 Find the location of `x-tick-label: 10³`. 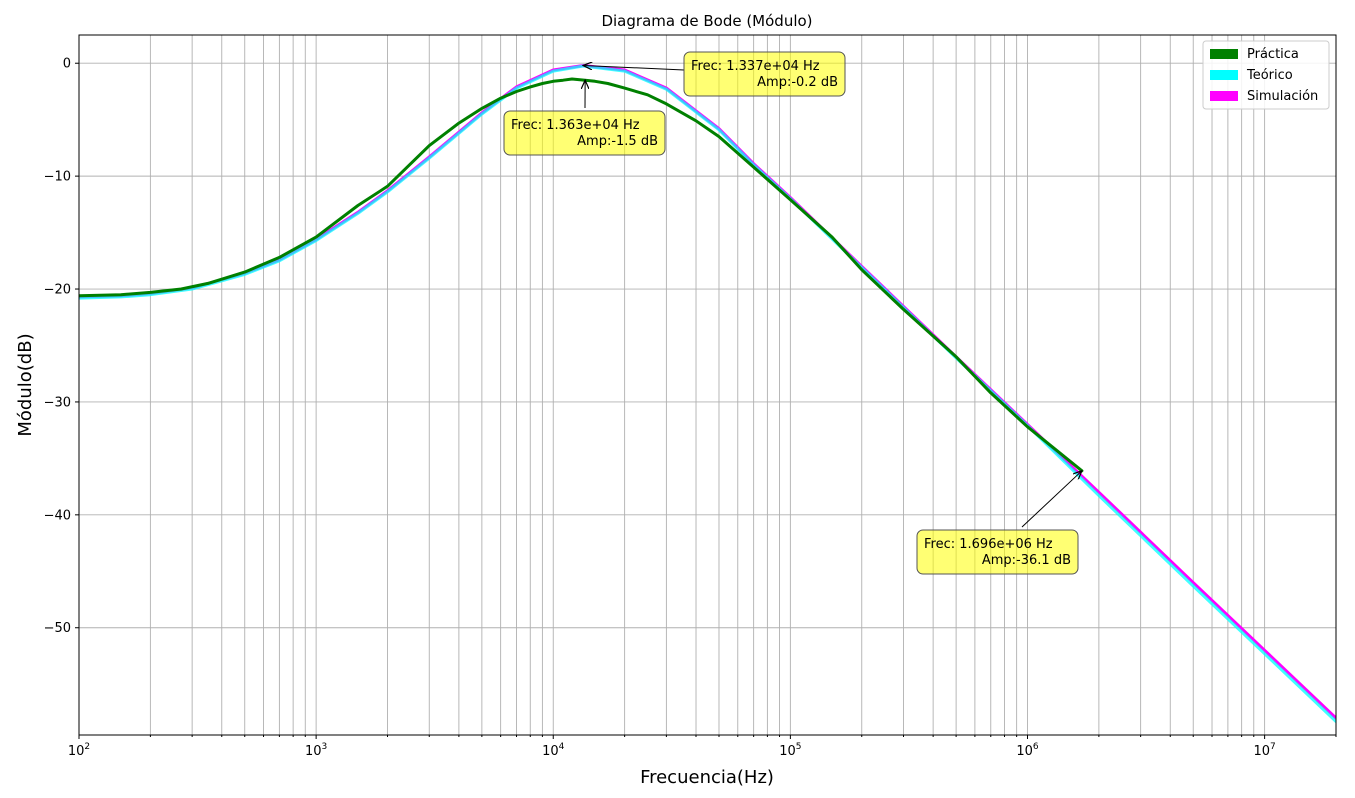

x-tick-label: 10³ is located at coordinates (316, 750).